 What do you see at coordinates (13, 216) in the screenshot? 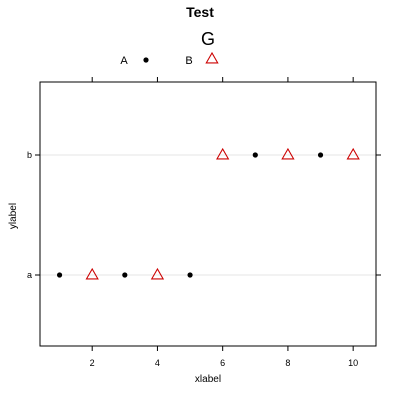
I see `y-axis-label: ylabel` at bounding box center [13, 216].